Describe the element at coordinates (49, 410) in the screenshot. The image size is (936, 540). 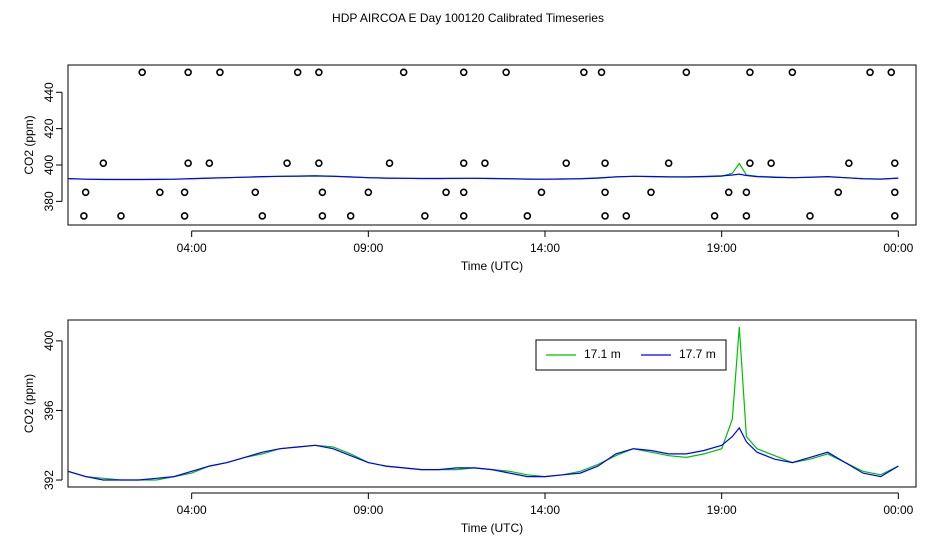
I see `y-tick-label: 396` at that location.